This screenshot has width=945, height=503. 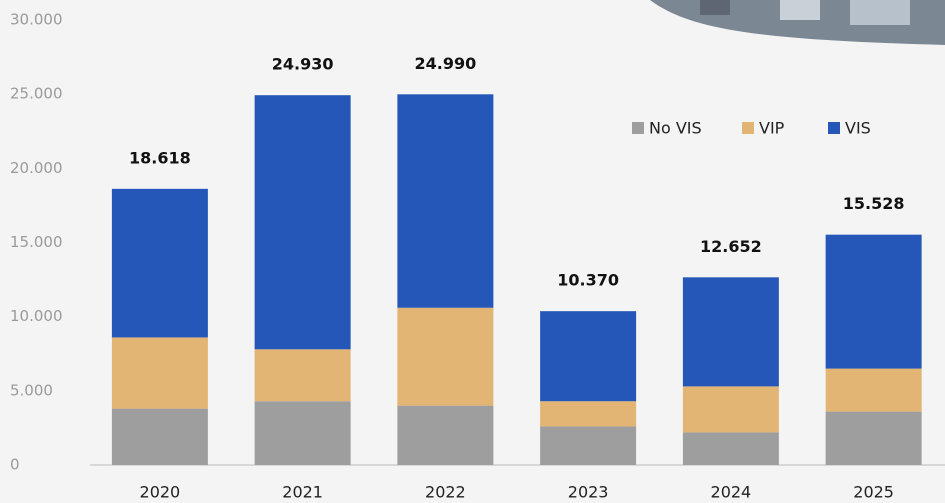 What do you see at coordinates (36, 94) in the screenshot?
I see `y-tick-label: 25.000` at bounding box center [36, 94].